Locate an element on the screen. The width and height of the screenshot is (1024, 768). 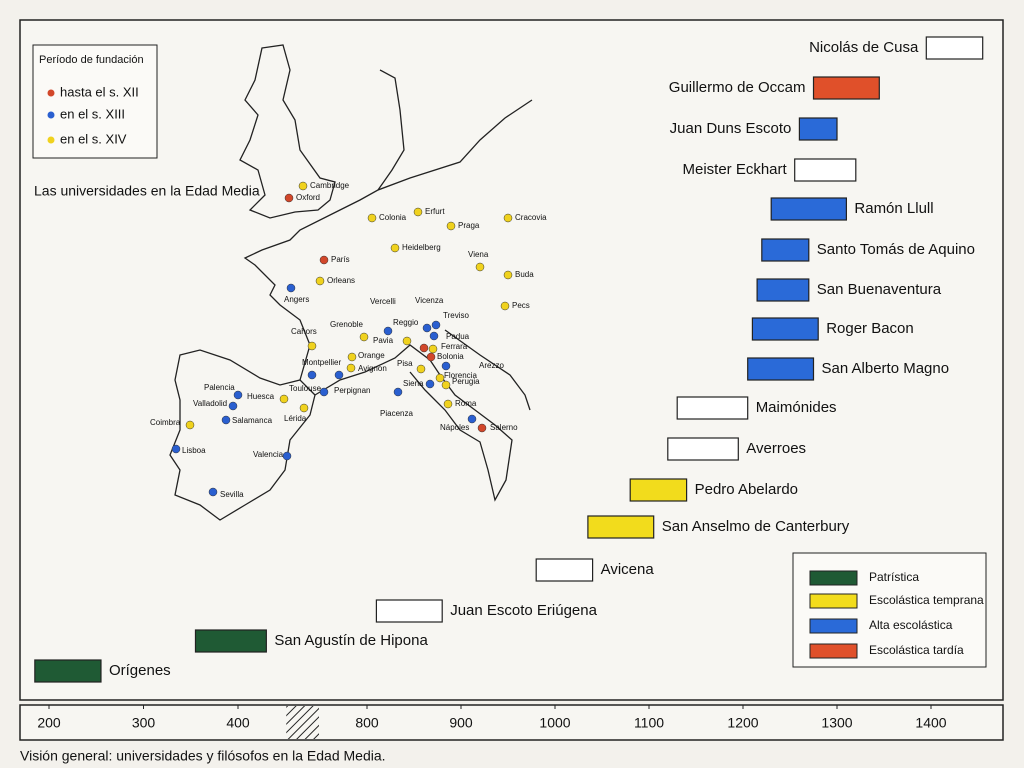
bar-label: Avicena is located at coordinates (628, 569).